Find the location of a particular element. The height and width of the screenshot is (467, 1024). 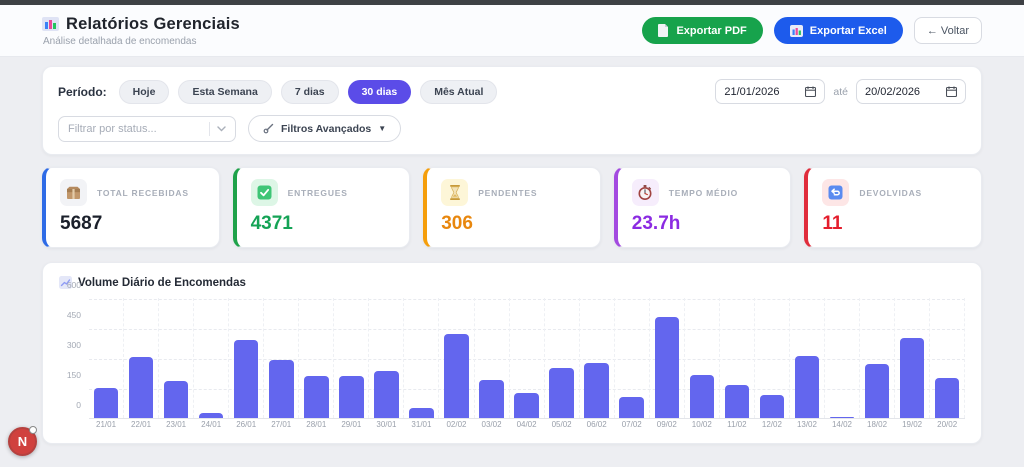

select-divider is located at coordinates (209, 128).